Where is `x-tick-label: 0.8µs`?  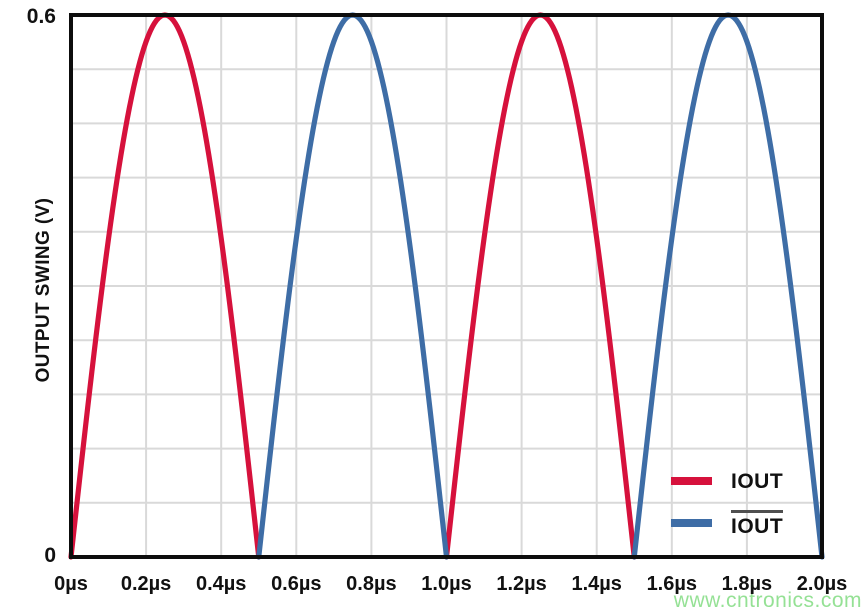
x-tick-label: 0.8µs is located at coordinates (371, 584).